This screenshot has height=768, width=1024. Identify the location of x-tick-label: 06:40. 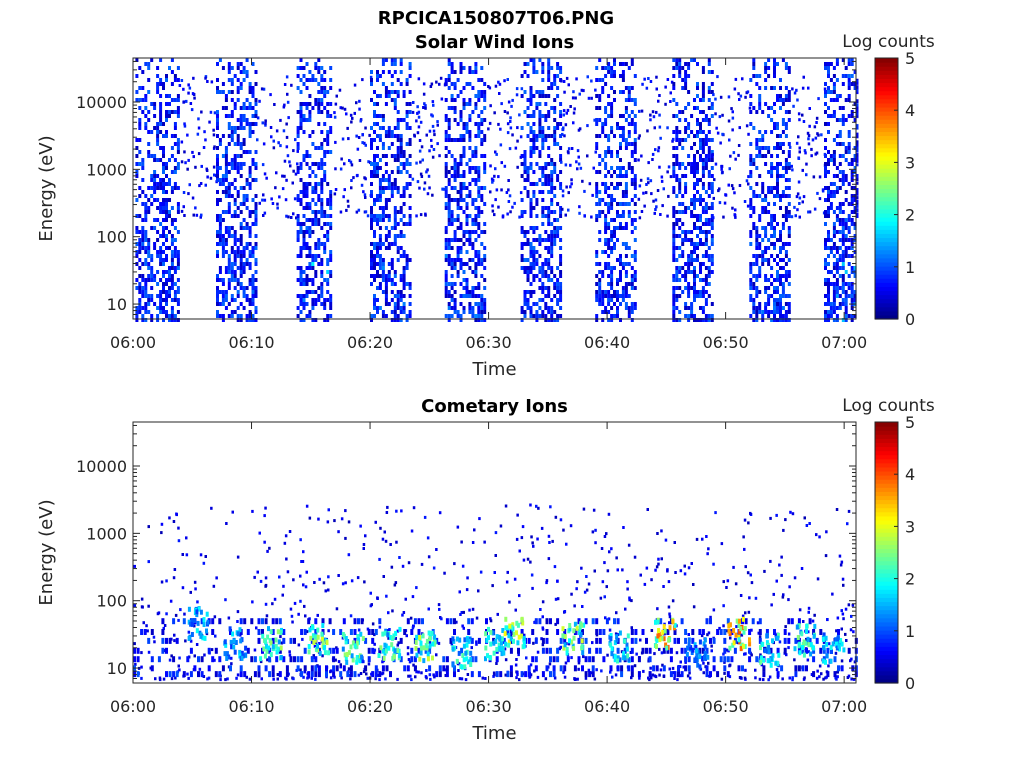
(607, 342).